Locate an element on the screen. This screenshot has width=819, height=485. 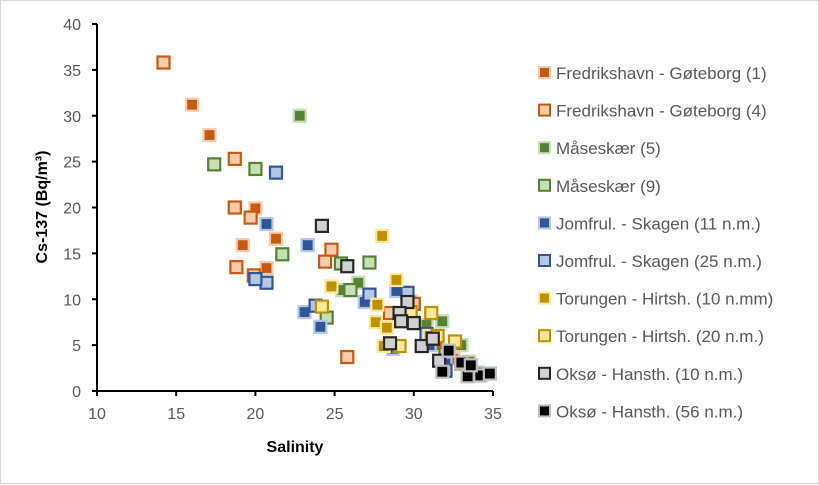
legend-entry: Jomfrul. - Skagen (25 n.m.) is located at coordinates (659, 261).